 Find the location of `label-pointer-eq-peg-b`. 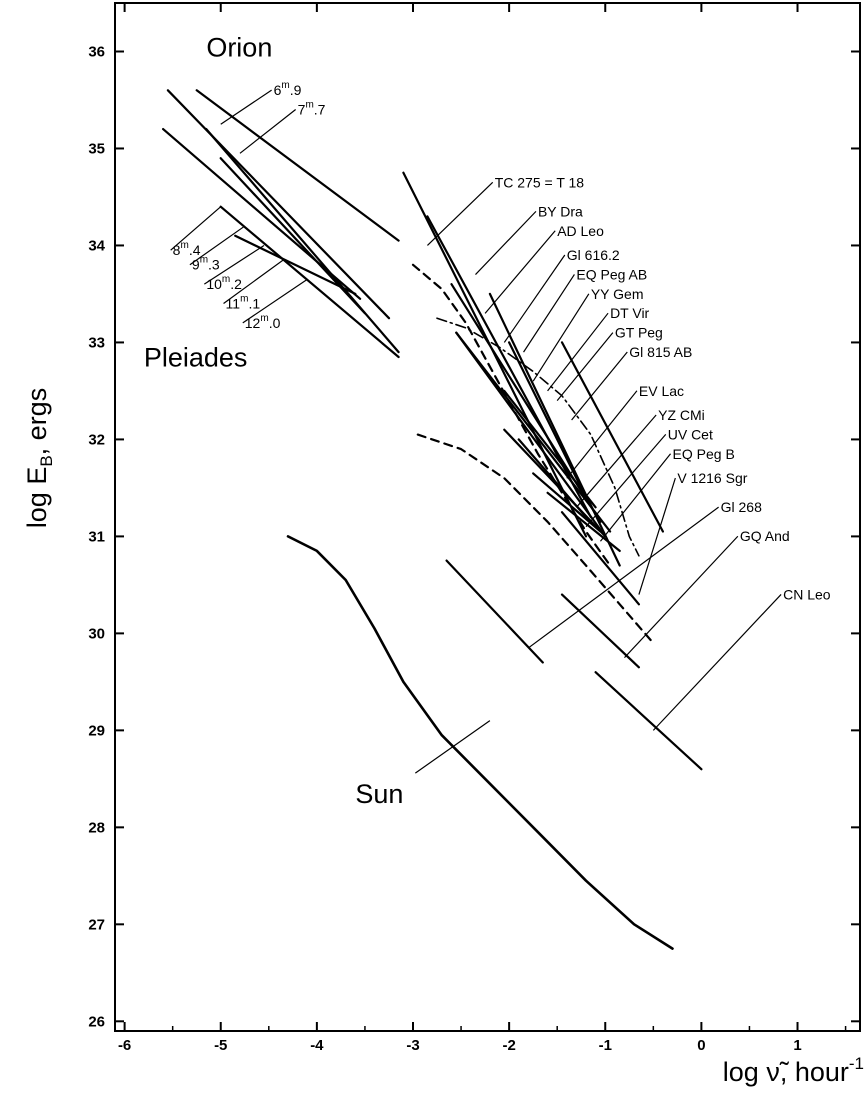

label-pointer-eq-peg-b is located at coordinates (635, 497).